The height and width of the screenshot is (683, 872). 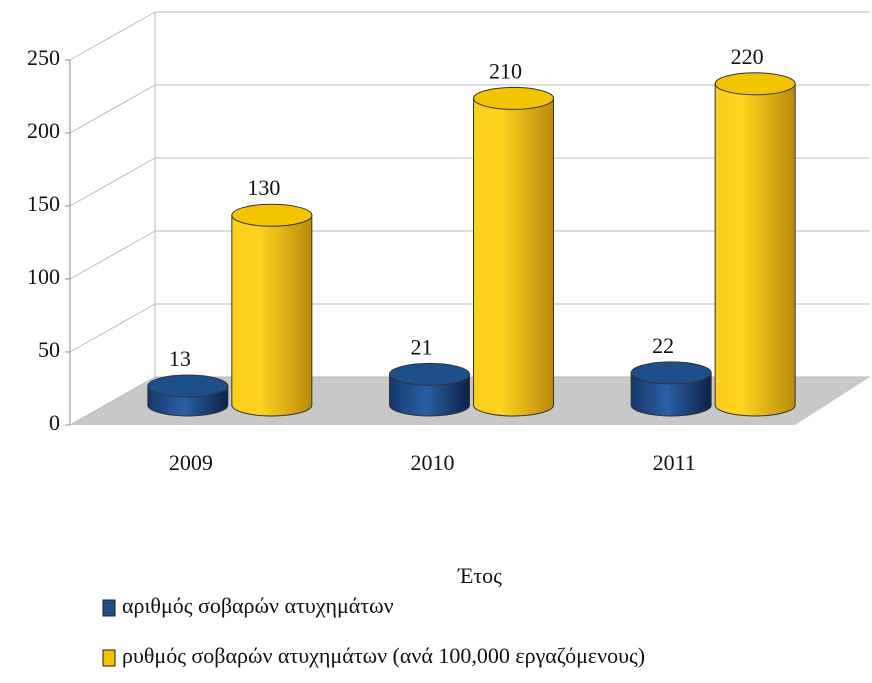 What do you see at coordinates (54, 422) in the screenshot?
I see `y-tick-label: 0` at bounding box center [54, 422].